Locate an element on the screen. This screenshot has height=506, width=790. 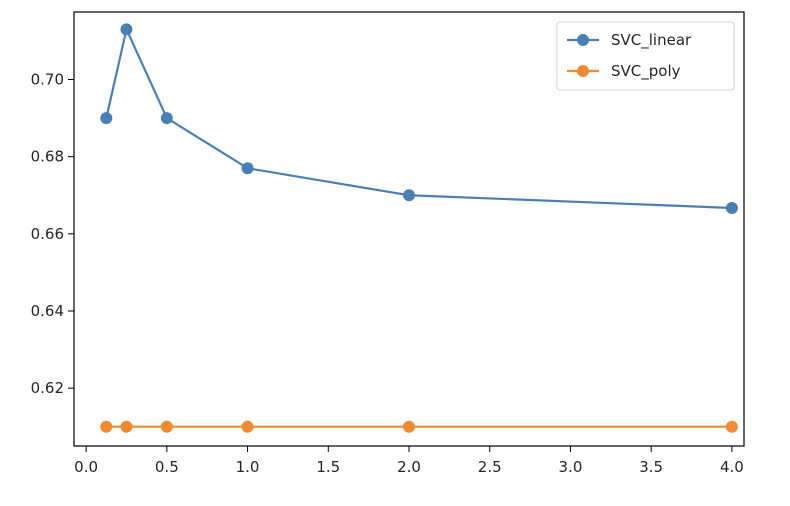
x-tick-label: 0.5 is located at coordinates (167, 467).